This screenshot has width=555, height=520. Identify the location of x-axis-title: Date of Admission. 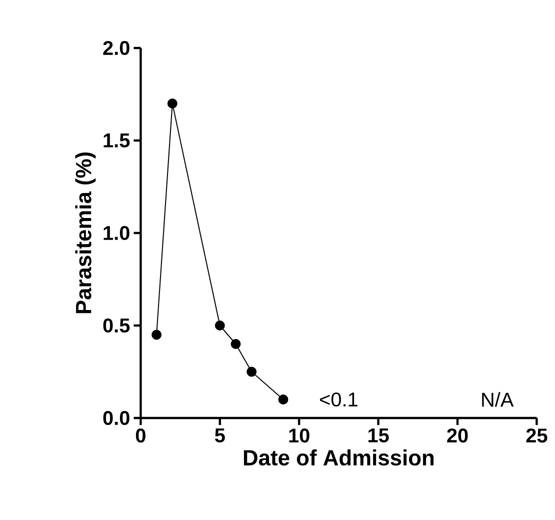
(339, 457).